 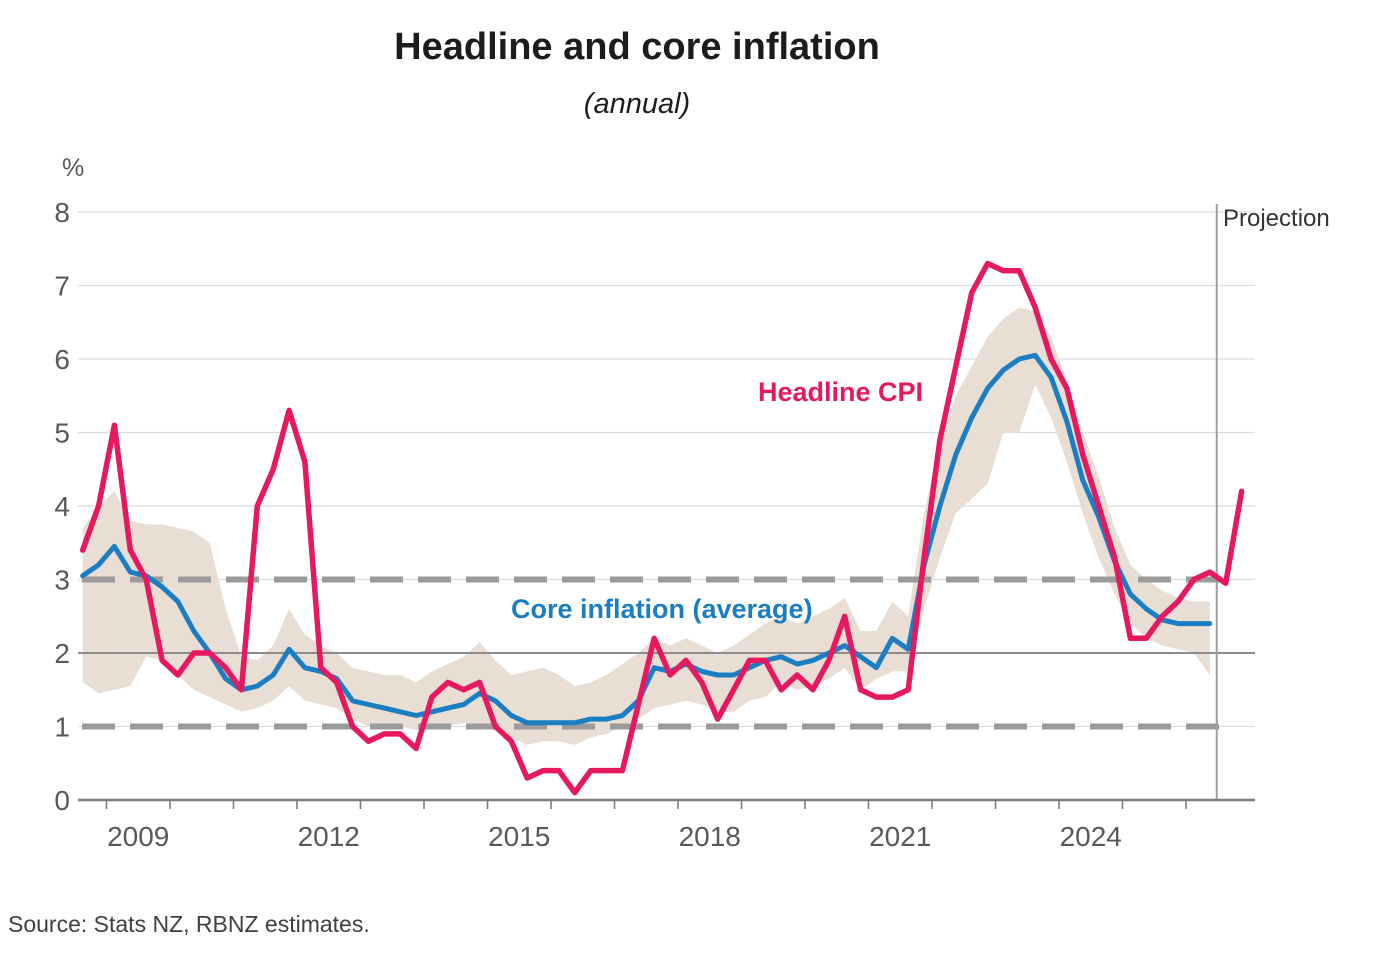 I want to click on y-axis-tick-label: 3, so click(x=62, y=580).